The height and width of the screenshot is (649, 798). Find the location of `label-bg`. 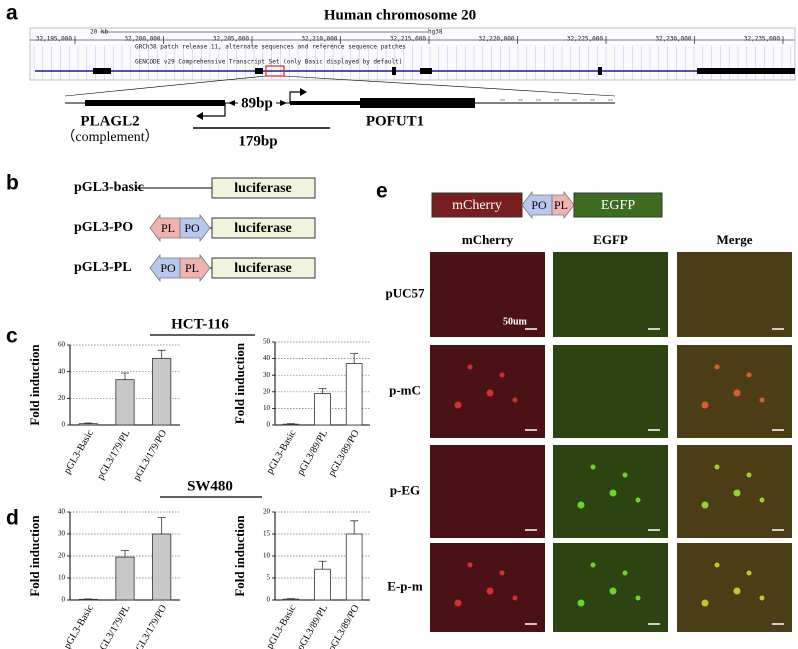

label-bg is located at coordinates (257, 103).